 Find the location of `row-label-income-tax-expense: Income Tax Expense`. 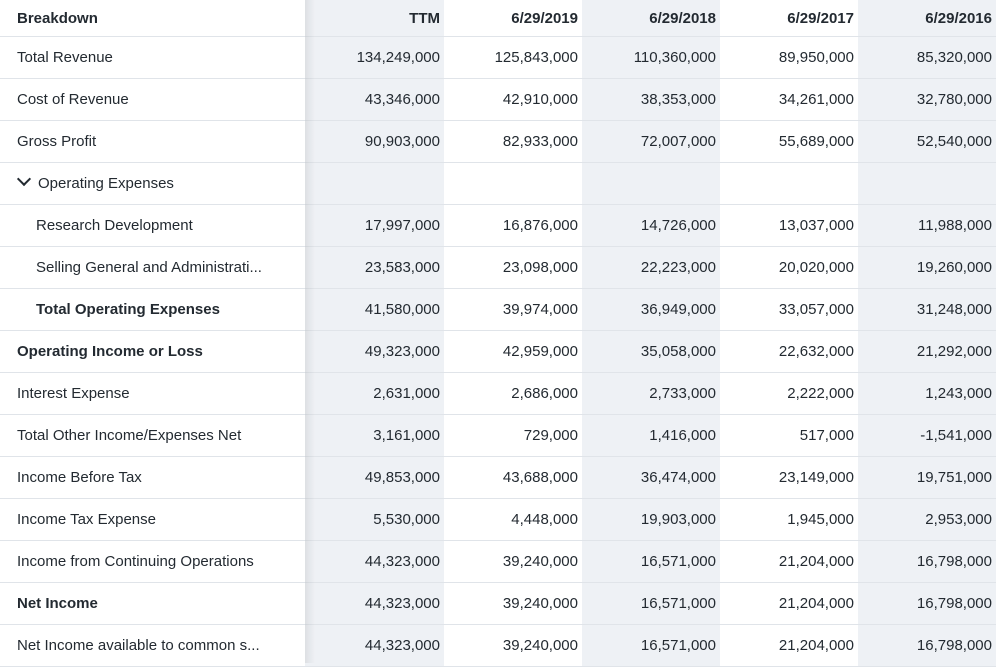

row-label-income-tax-expense: Income Tax Expense is located at coordinates (152, 520).